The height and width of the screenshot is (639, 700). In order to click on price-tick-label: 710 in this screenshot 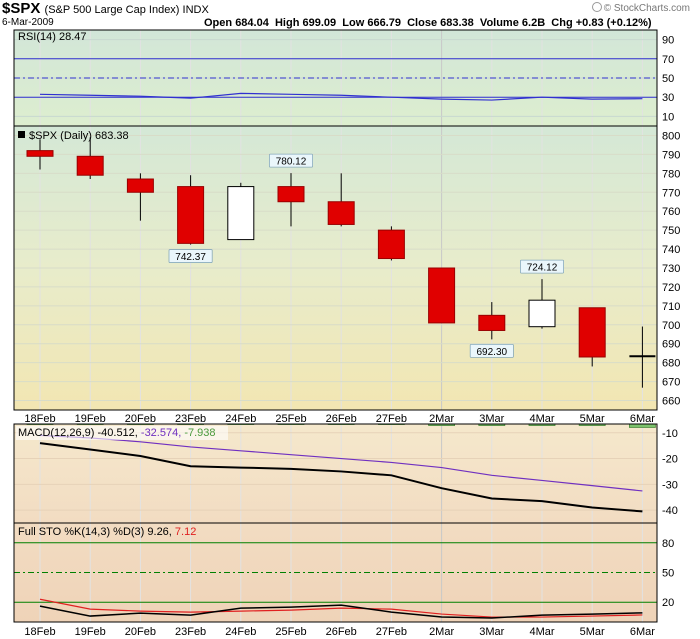, I will do `click(671, 307)`.